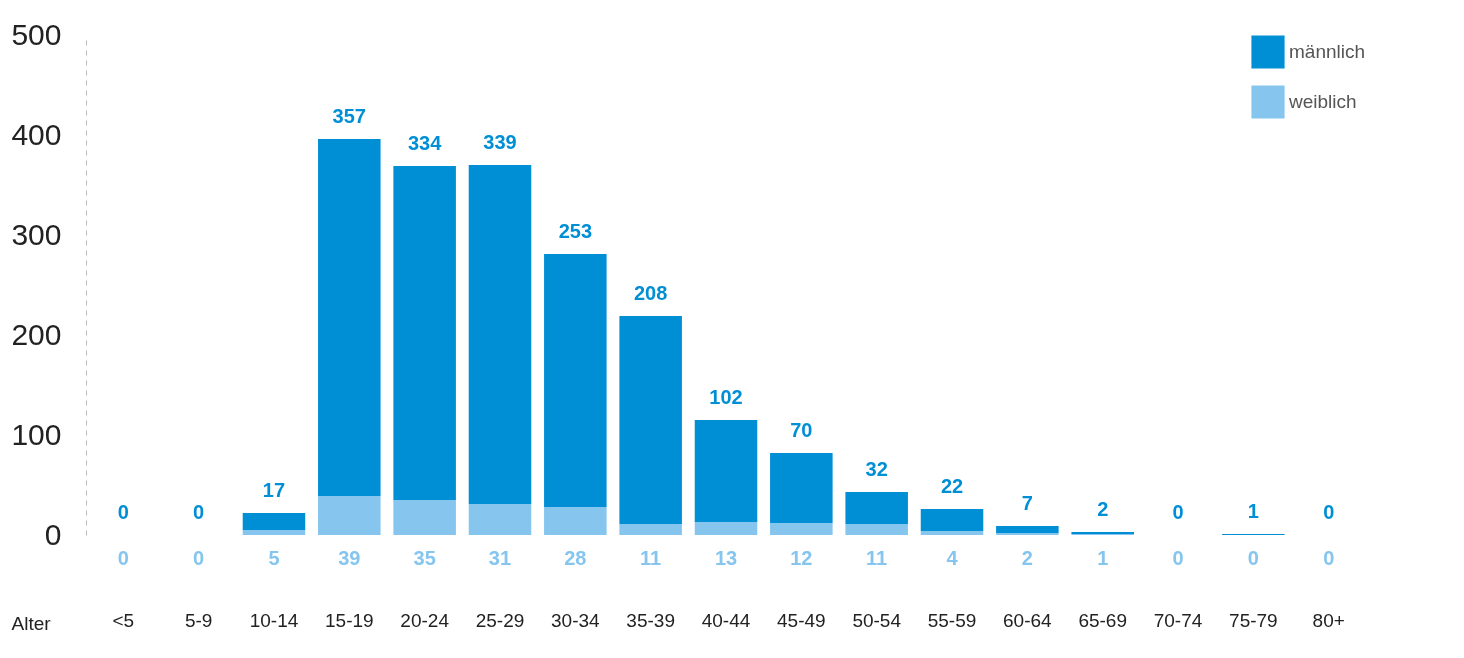 This screenshot has height=658, width=1464. I want to click on data-label: 4, so click(952, 558).